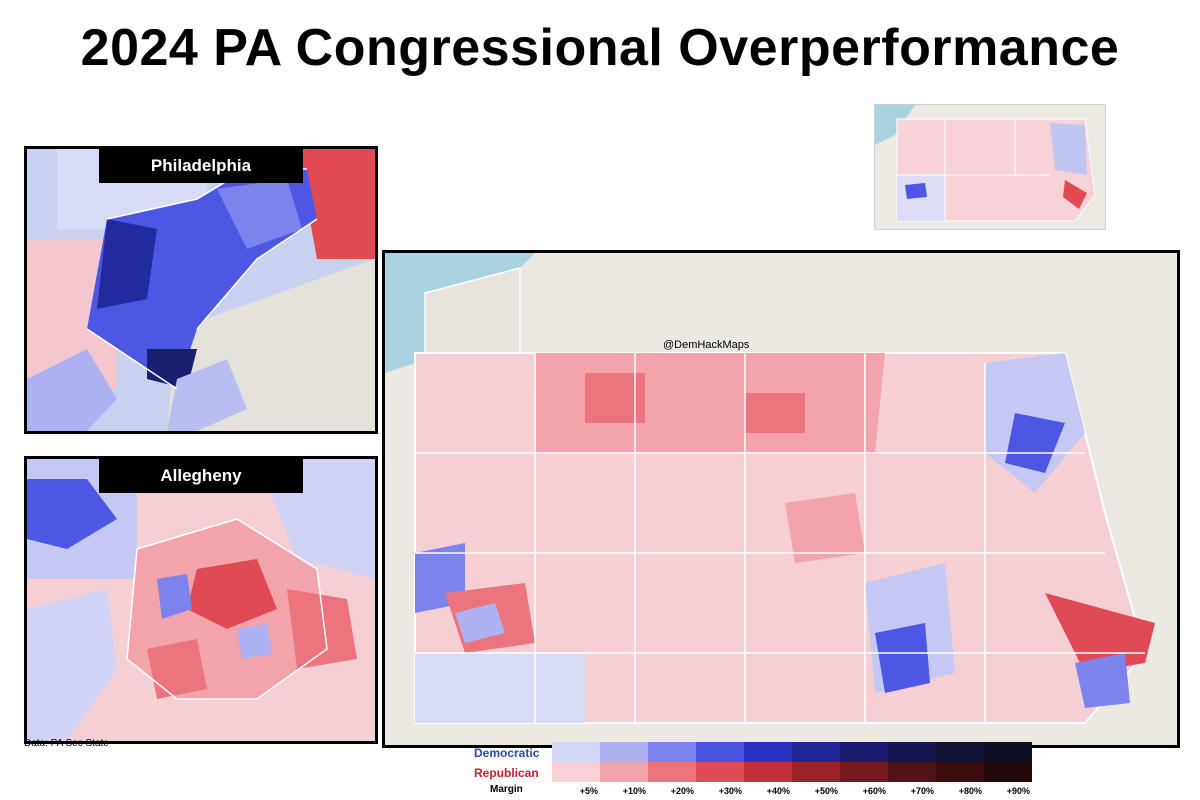 Image resolution: width=1200 pixels, height=800 pixels. I want to click on allegheny-label: Allegheny, so click(201, 476).